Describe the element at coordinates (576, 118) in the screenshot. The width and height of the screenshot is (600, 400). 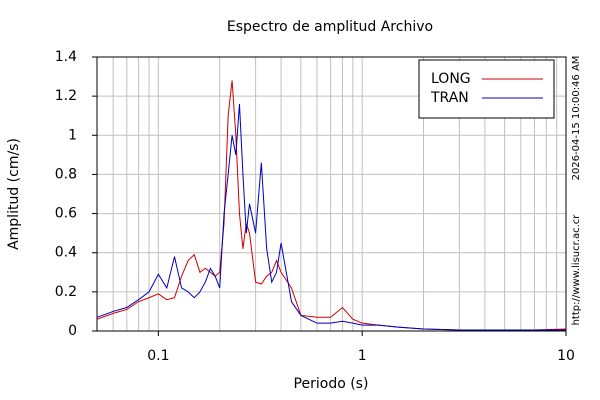
I see `timestamp: 2026-04-15 10:00:46 AM` at that location.